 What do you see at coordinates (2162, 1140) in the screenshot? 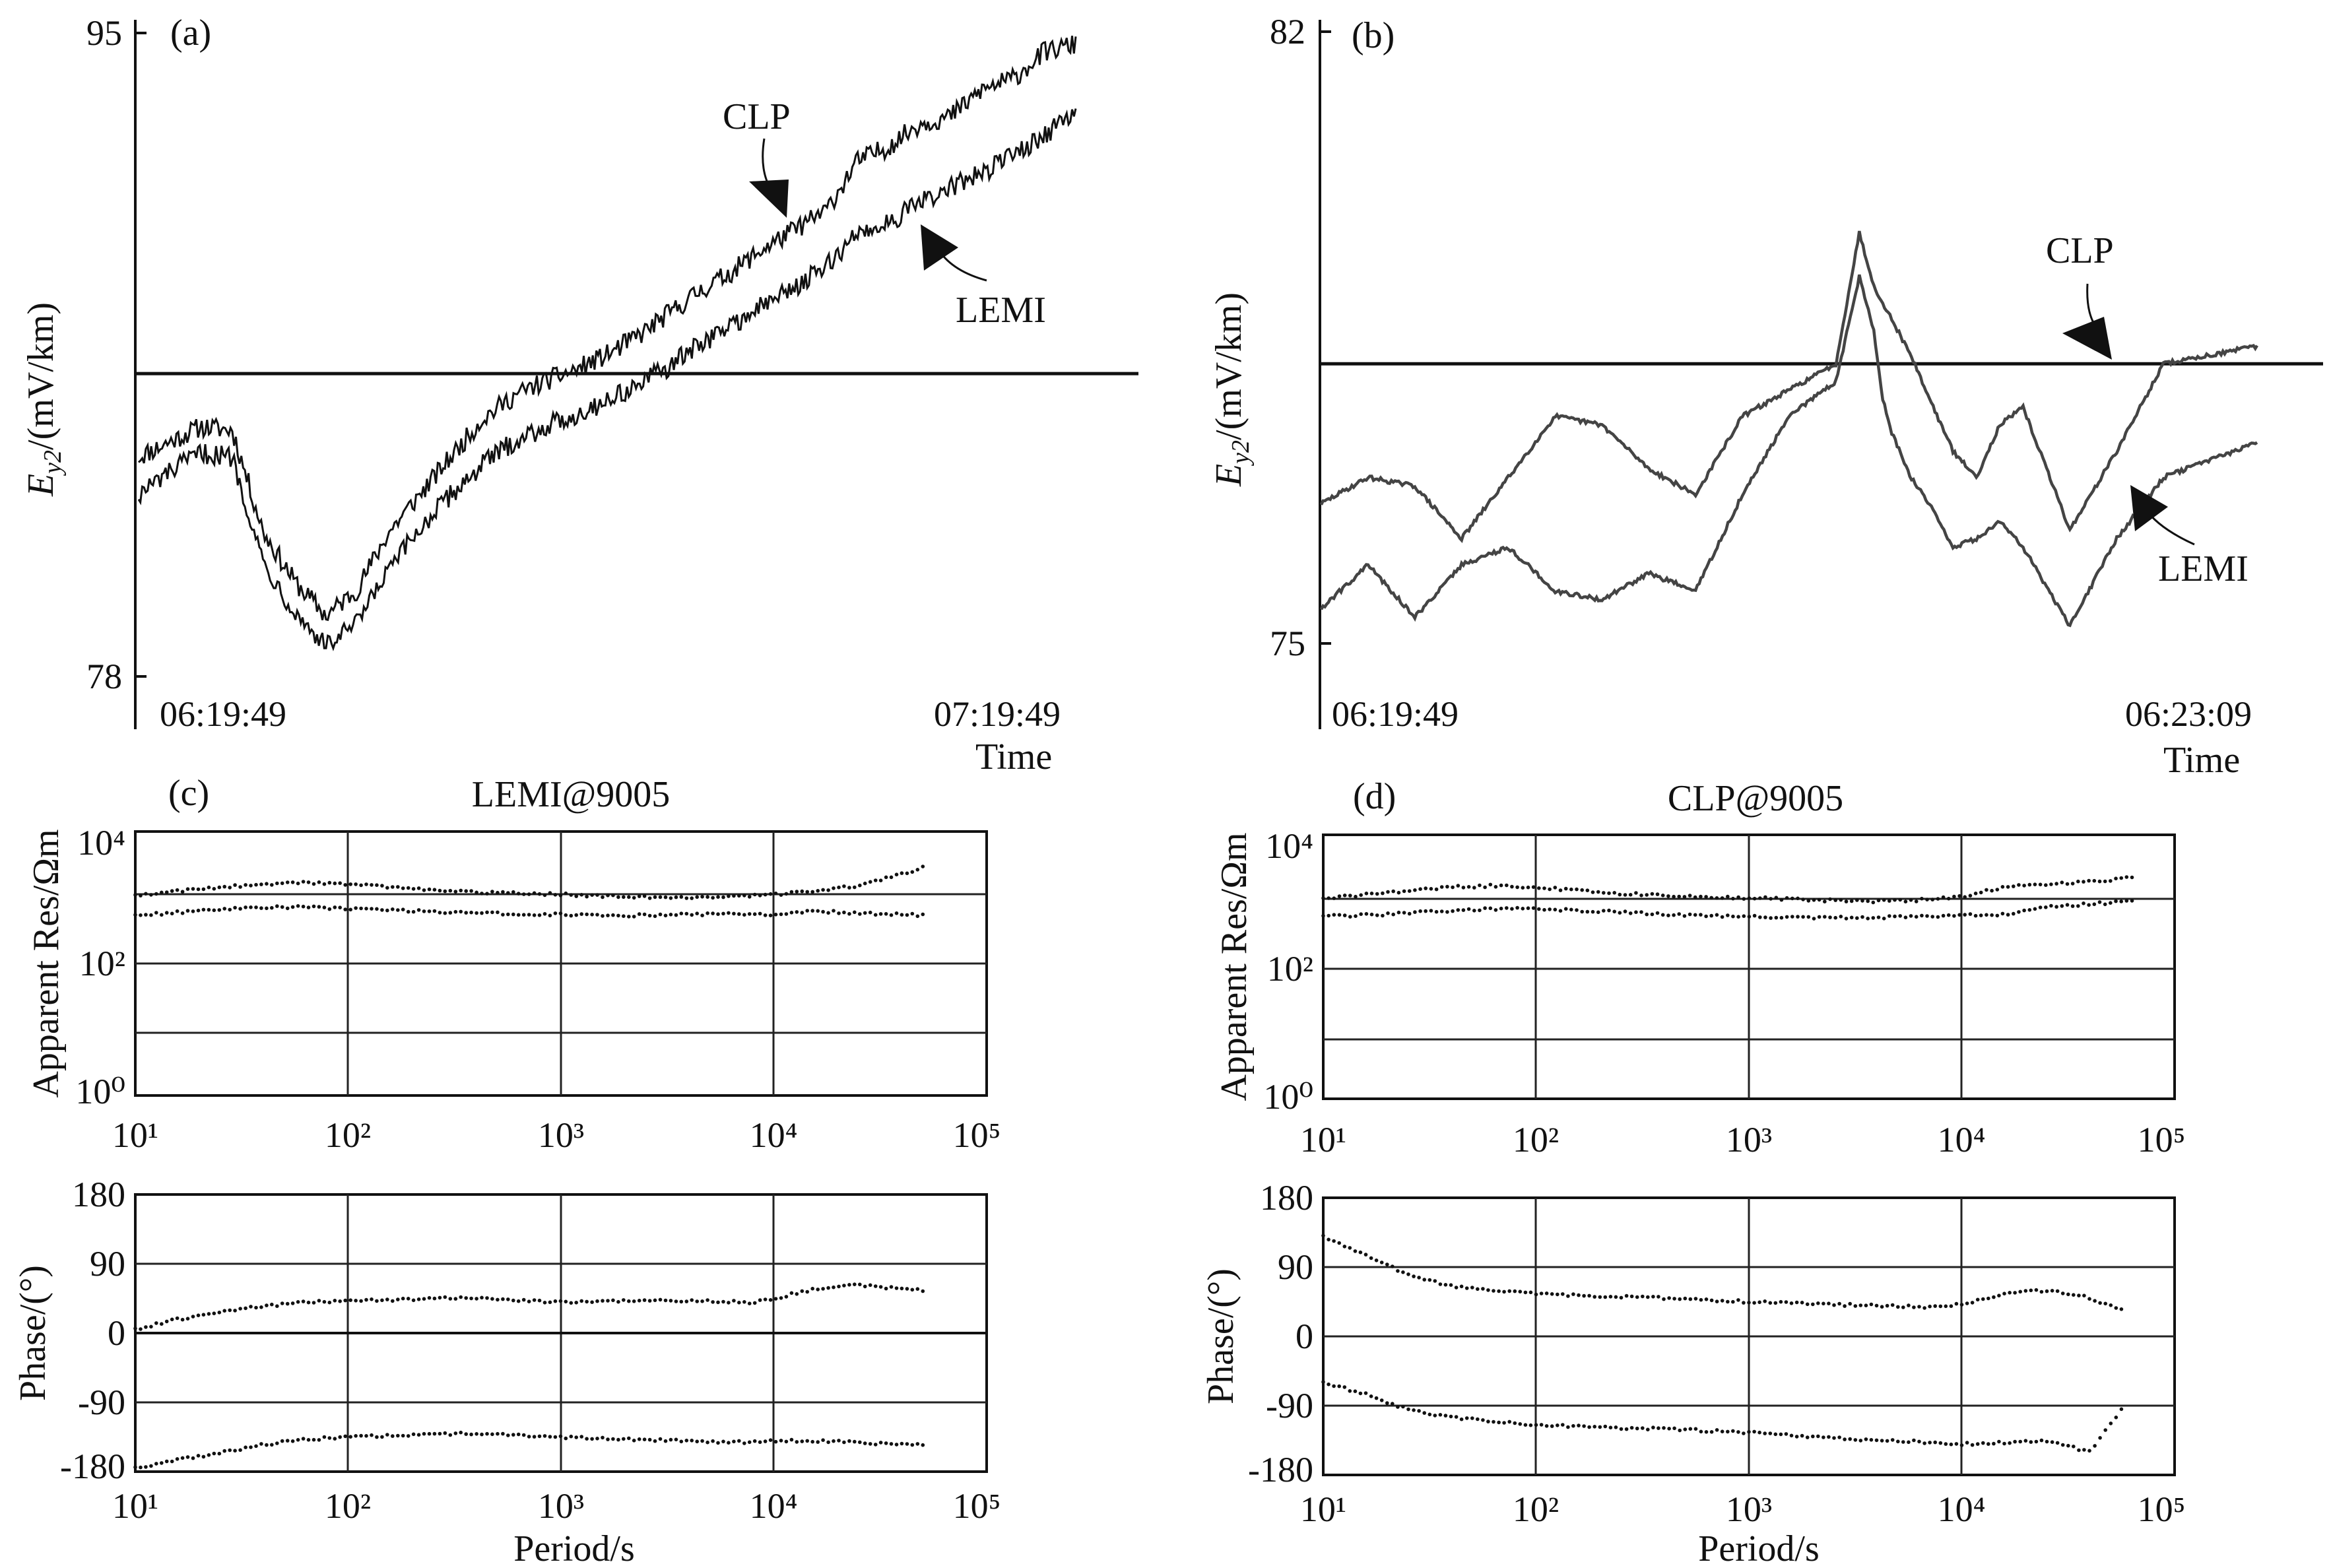
I see `panel-d-res-x-tick-5: 10⁵` at bounding box center [2162, 1140].